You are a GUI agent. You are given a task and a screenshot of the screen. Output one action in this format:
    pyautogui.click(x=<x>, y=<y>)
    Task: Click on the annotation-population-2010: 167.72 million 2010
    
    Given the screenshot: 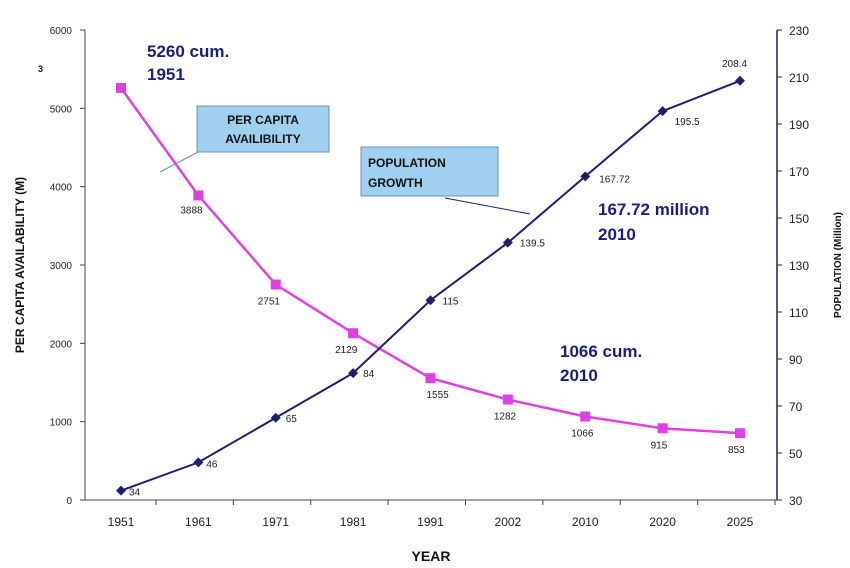 What is the action you would take?
    pyautogui.click(x=654, y=222)
    